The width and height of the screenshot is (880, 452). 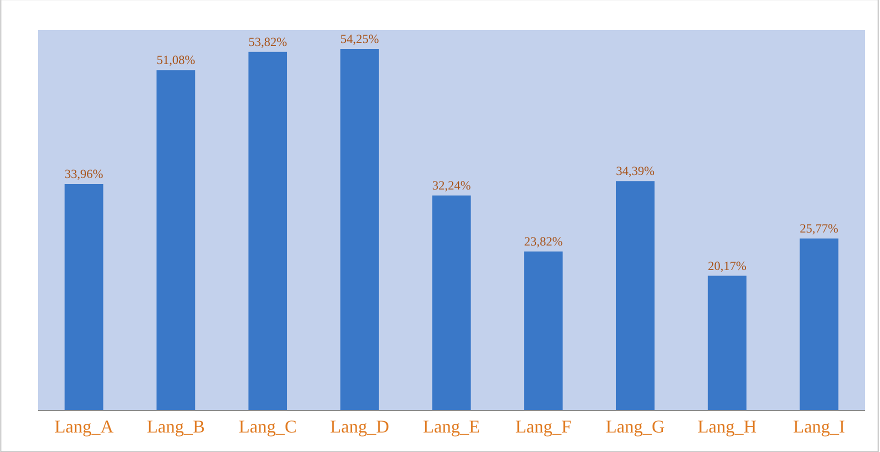 What do you see at coordinates (727, 426) in the screenshot?
I see `x-tick-label: Lang_H` at bounding box center [727, 426].